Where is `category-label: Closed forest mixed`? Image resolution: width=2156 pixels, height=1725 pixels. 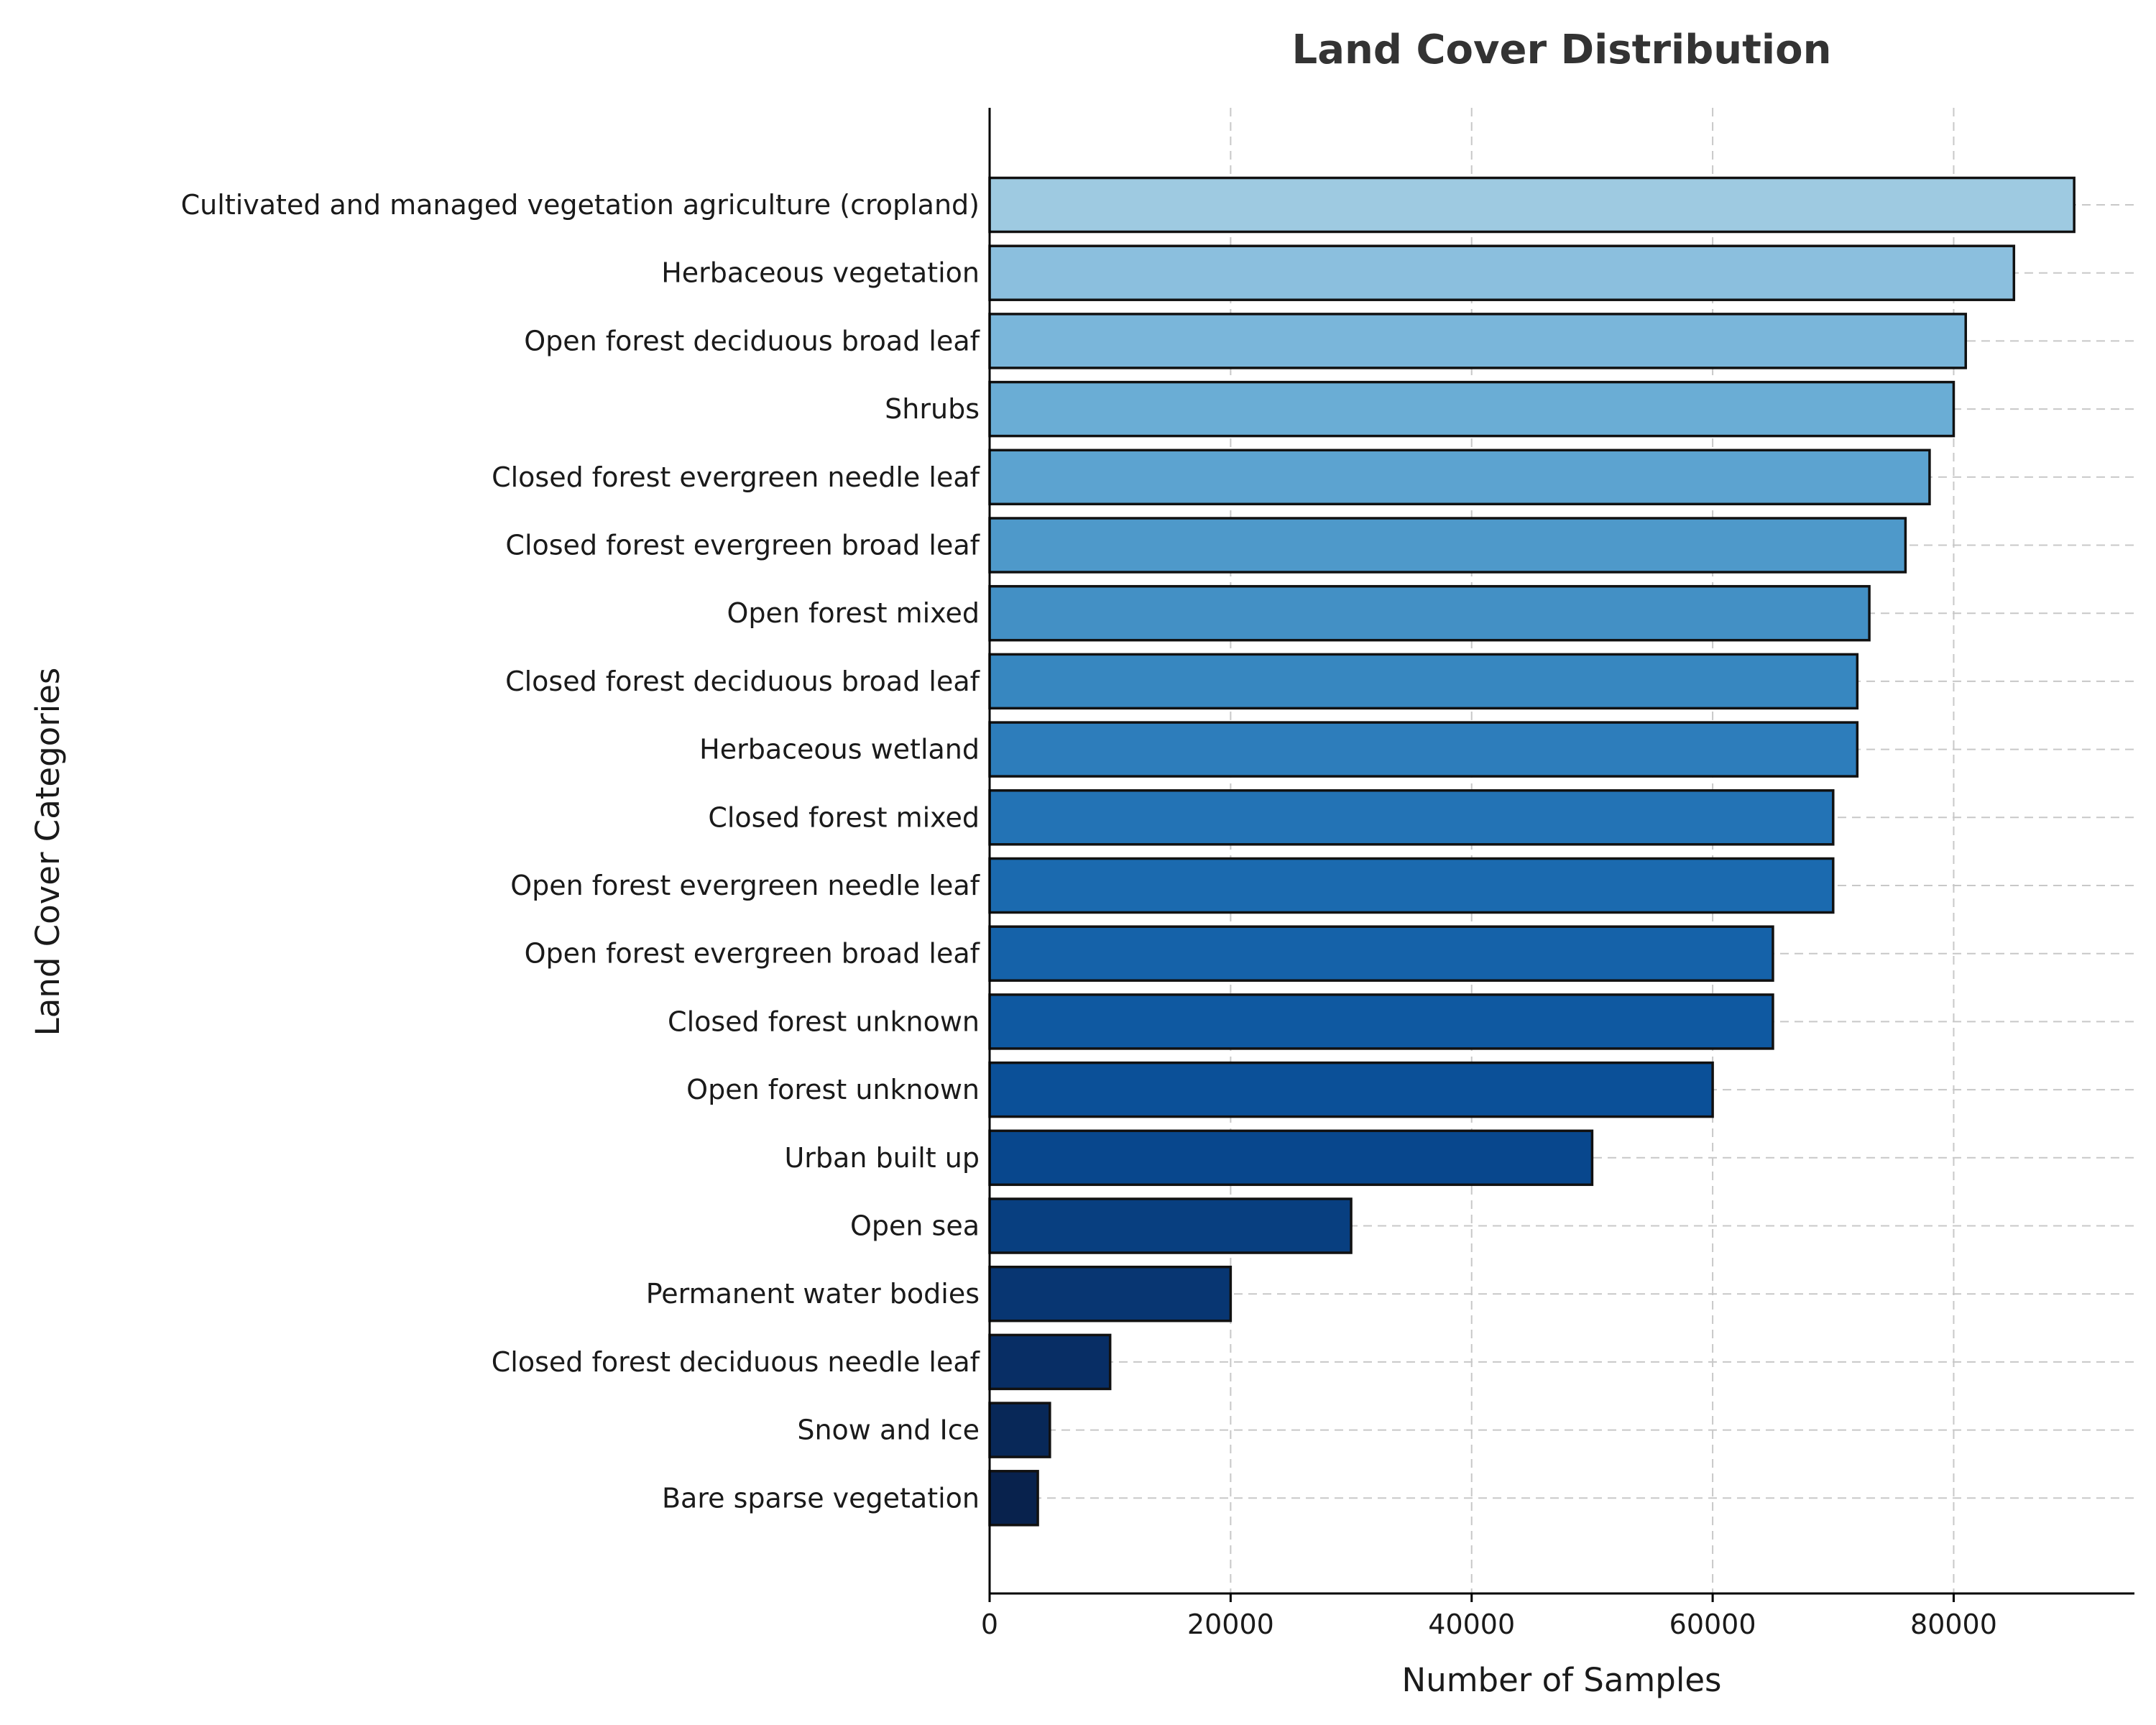 category-label: Closed forest mixed is located at coordinates (844, 817).